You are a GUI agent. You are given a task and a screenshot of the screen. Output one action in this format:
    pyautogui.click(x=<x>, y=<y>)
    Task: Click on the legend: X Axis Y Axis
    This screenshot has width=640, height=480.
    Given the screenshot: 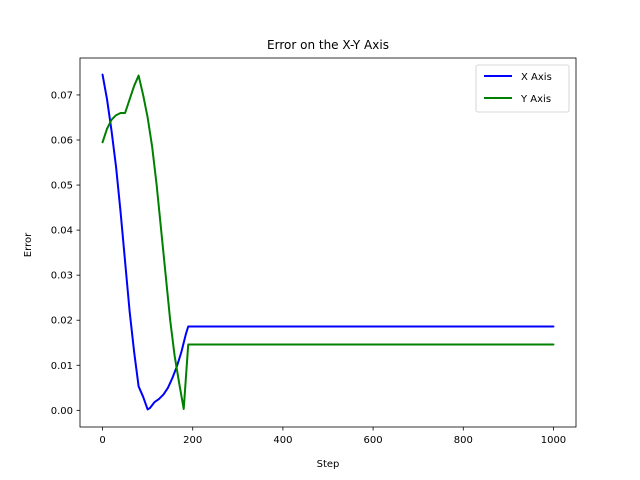 What is the action you would take?
    pyautogui.click(x=522, y=88)
    